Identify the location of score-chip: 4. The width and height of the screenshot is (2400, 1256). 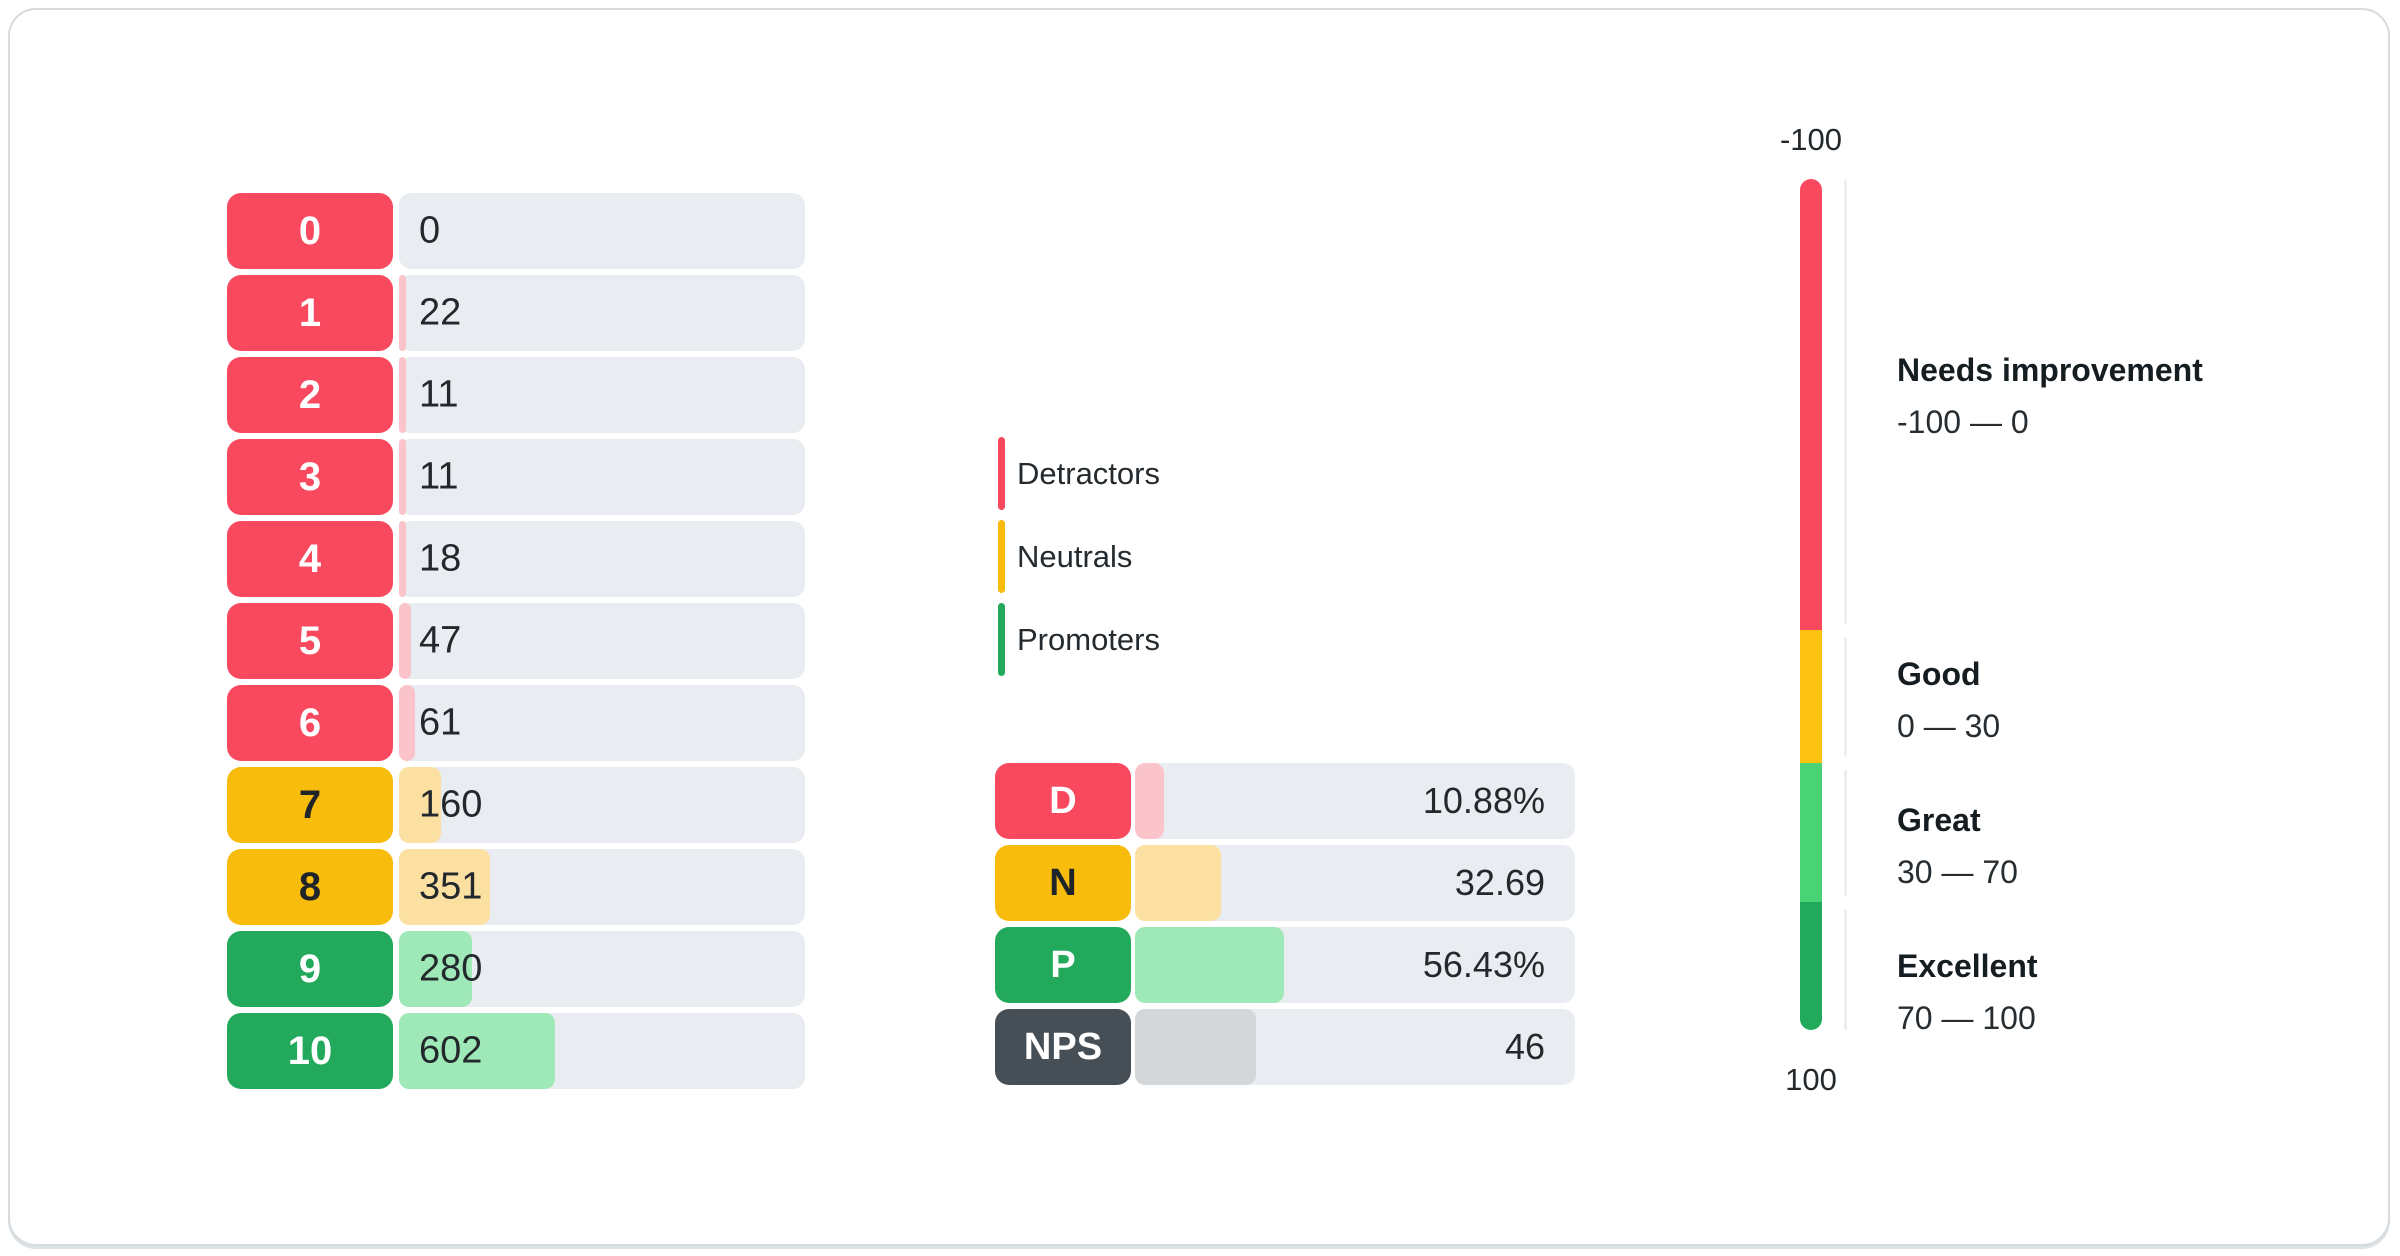
(310, 559).